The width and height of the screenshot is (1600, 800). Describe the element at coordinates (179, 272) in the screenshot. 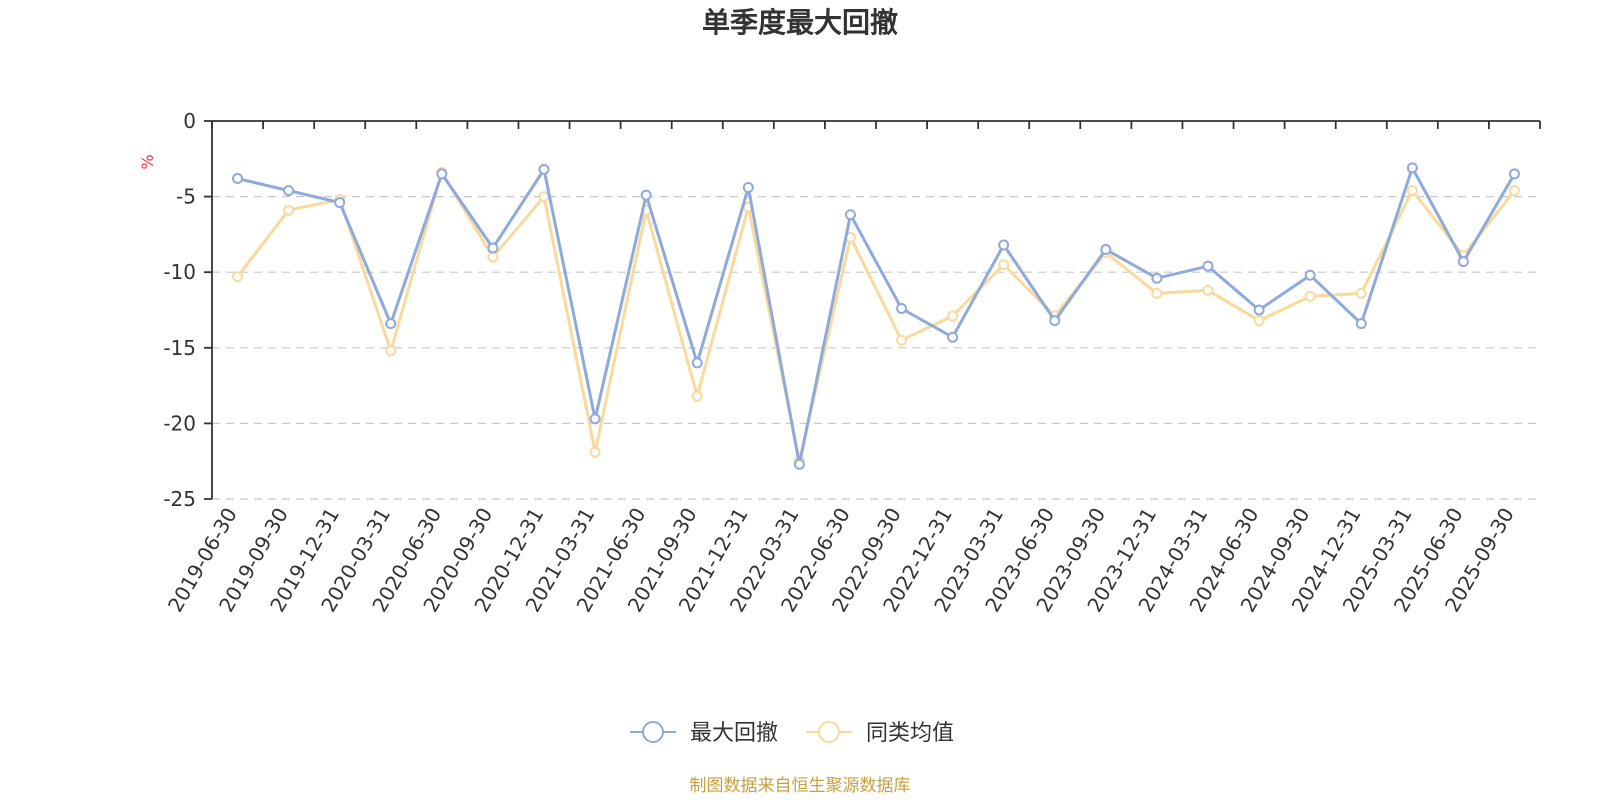

I see `y-tick-label: -10` at that location.